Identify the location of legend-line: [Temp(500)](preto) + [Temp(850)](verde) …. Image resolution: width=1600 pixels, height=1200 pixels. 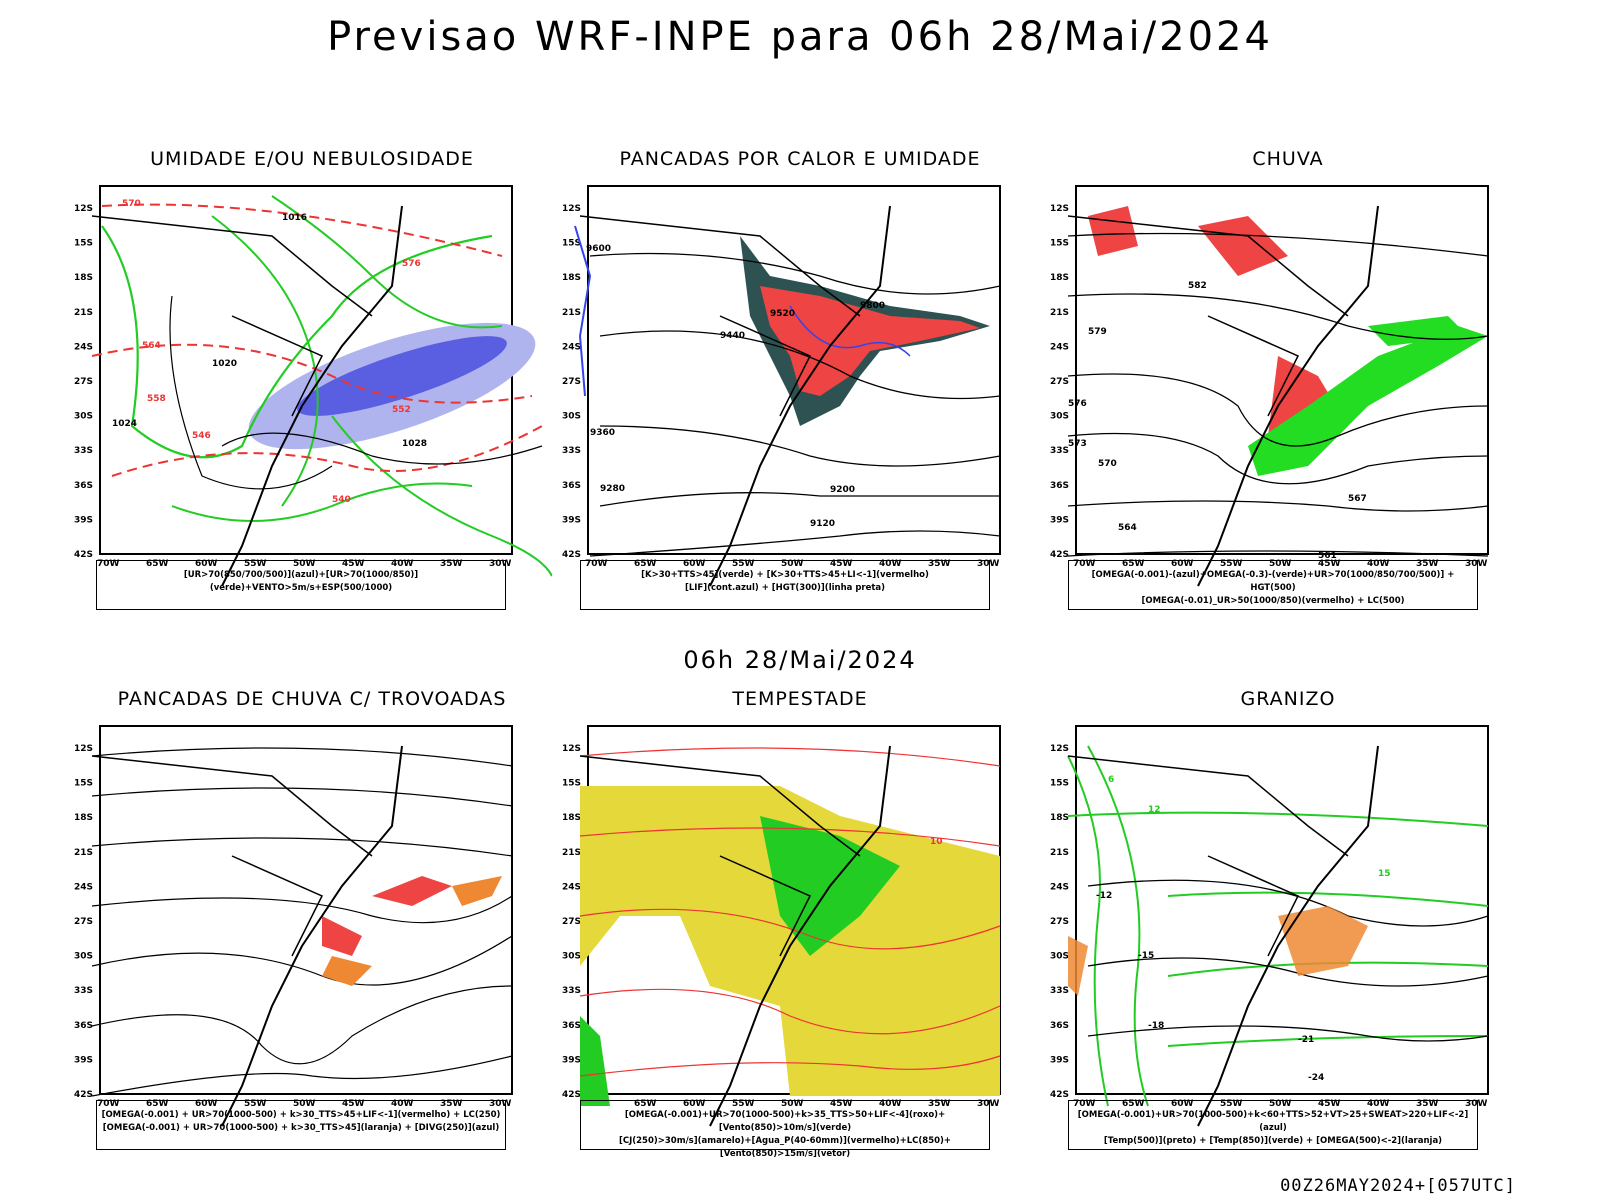
(1273, 1141).